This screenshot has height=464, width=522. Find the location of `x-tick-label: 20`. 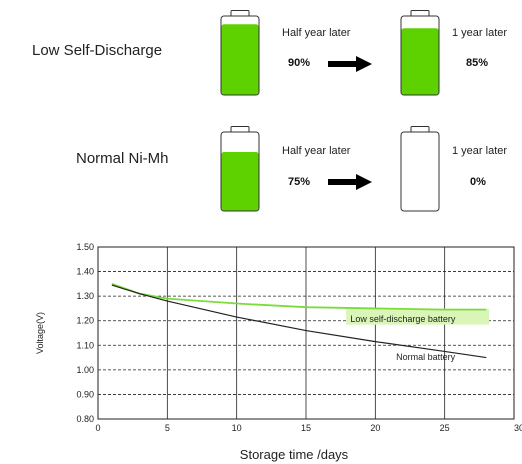

x-tick-label: 20 is located at coordinates (375, 428).